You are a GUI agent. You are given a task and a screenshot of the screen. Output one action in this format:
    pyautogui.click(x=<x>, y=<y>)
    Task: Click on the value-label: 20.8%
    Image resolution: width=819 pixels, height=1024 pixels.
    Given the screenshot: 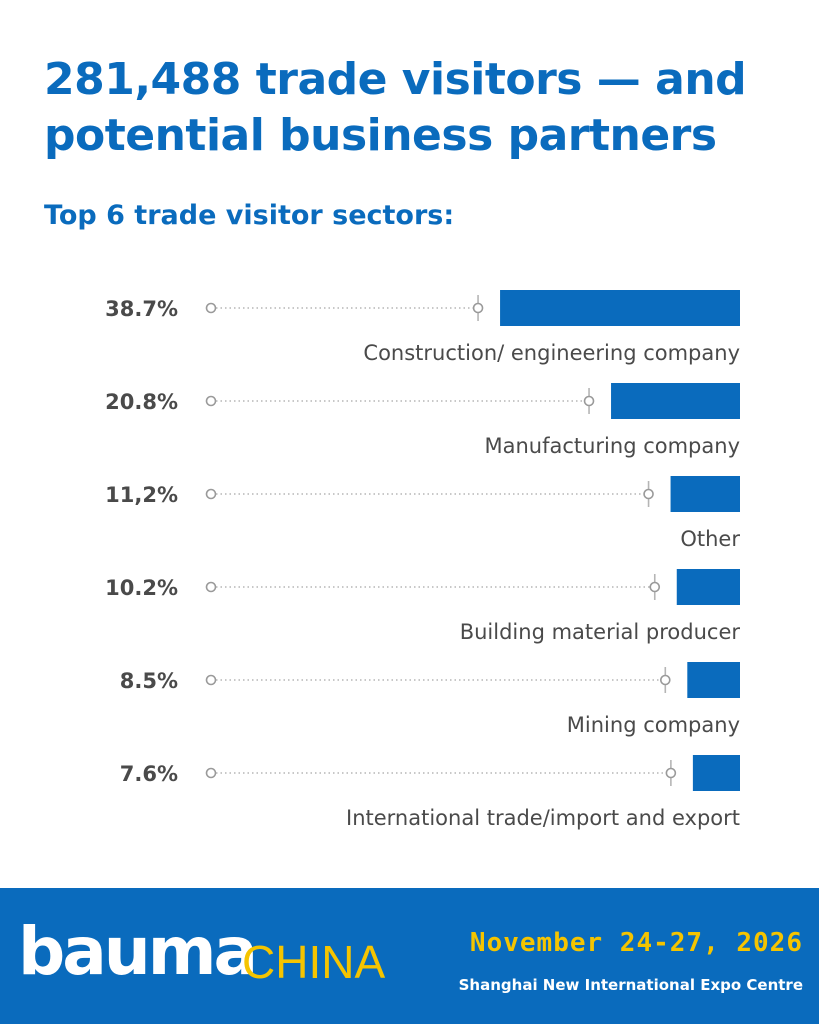 What is the action you would take?
    pyautogui.click(x=141, y=402)
    